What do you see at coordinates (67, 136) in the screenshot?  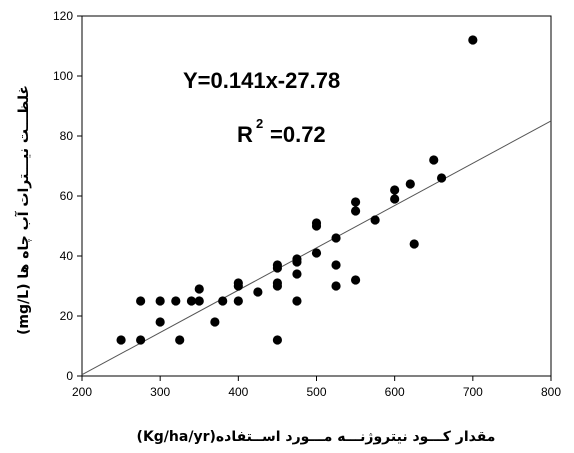 I see `y-tick-label: 80` at bounding box center [67, 136].